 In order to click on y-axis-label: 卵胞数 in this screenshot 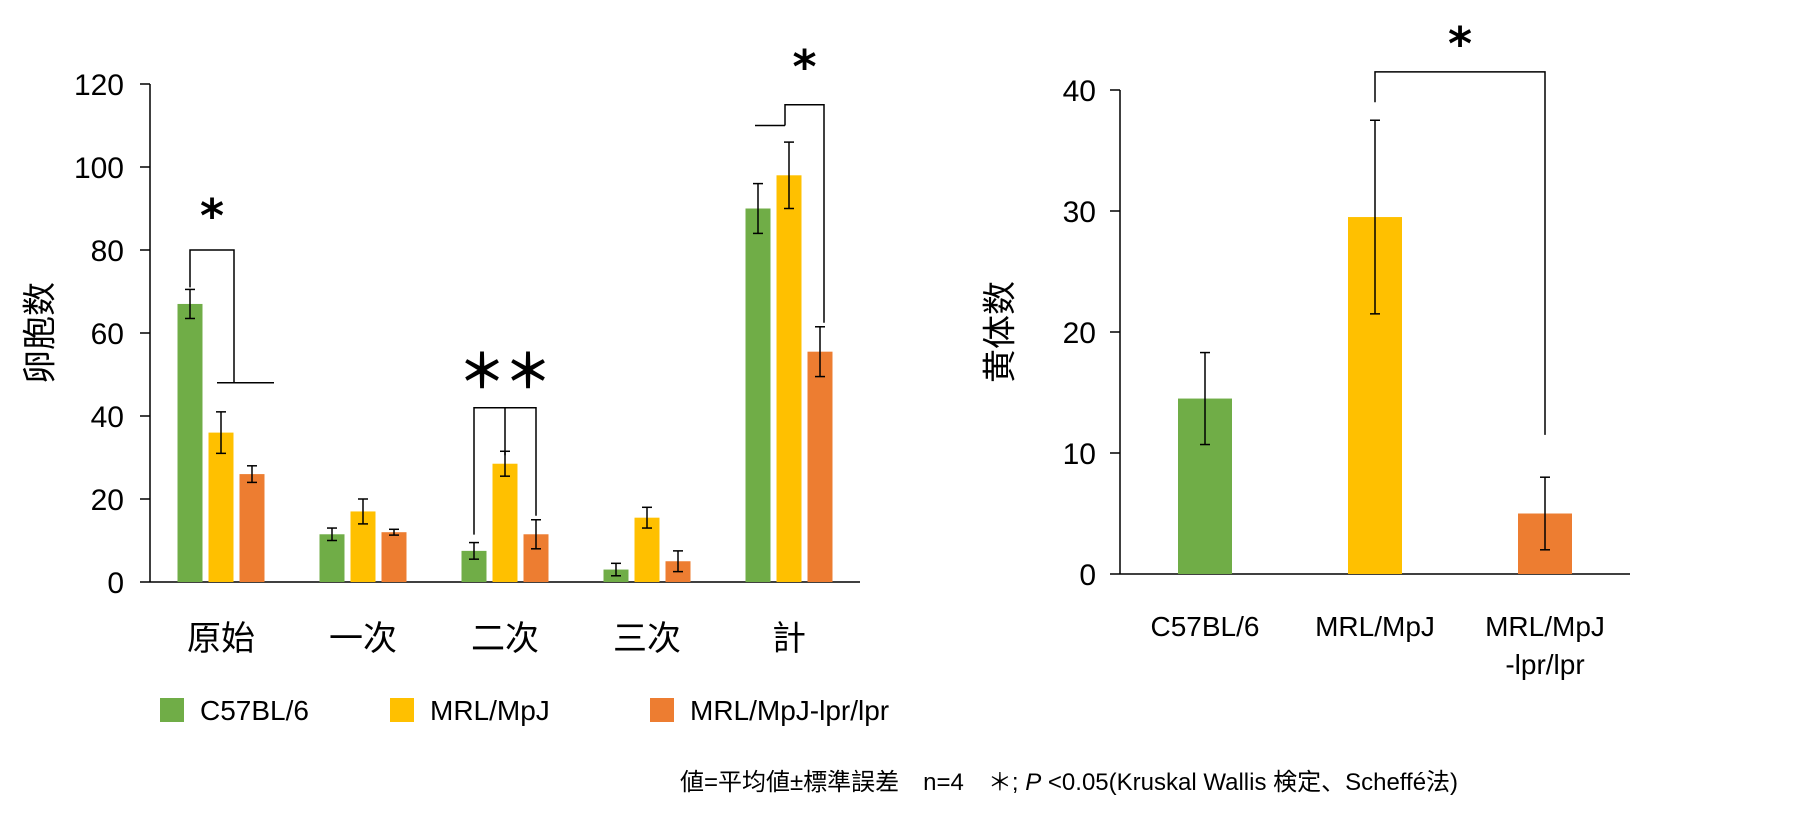, I will do `click(41, 333)`.